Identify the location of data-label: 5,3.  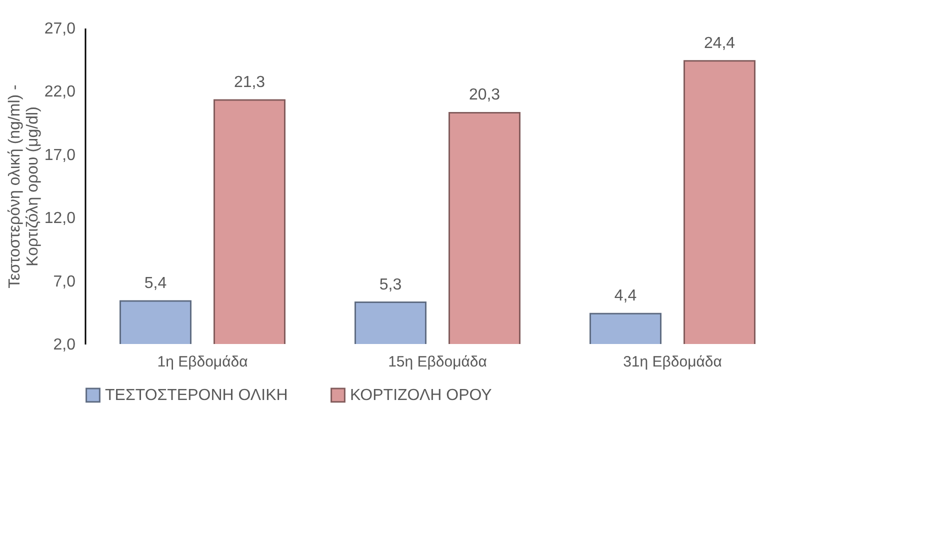
(390, 285).